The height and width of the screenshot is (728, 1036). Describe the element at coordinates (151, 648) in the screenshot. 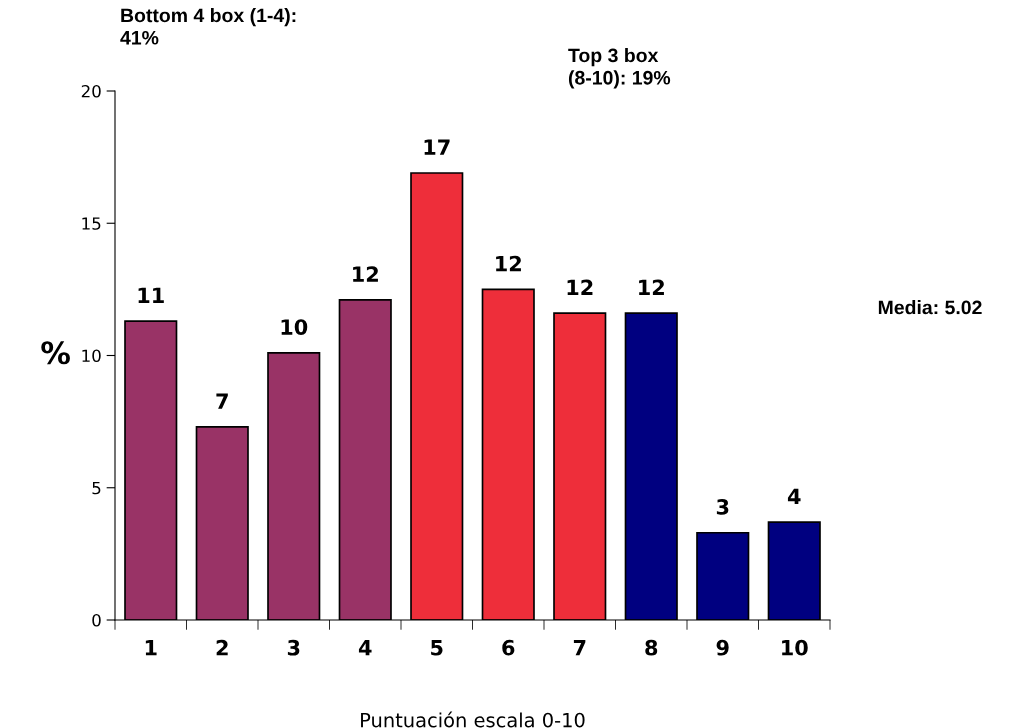

I see `x-tick-label: 1` at that location.